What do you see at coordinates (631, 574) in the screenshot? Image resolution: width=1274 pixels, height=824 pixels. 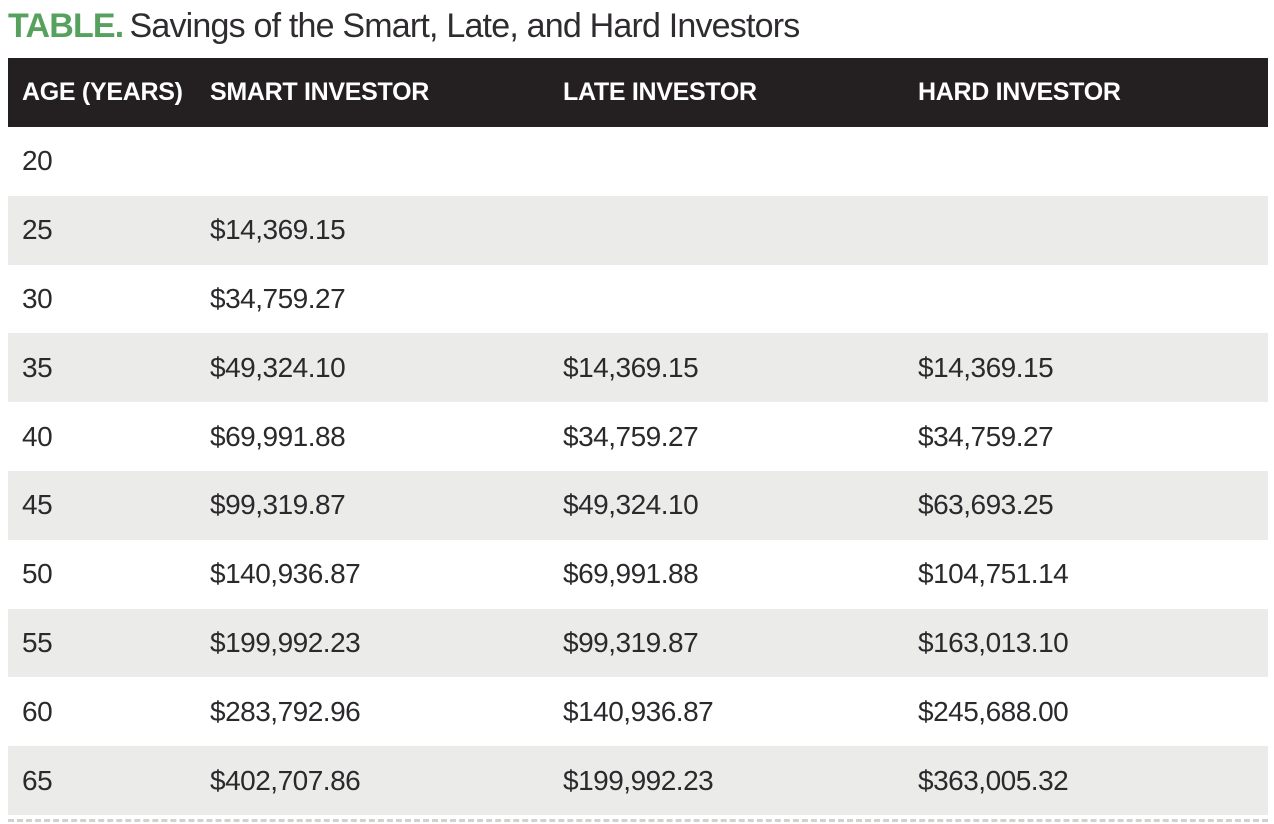 I see `late-cell: $69,991.88` at bounding box center [631, 574].